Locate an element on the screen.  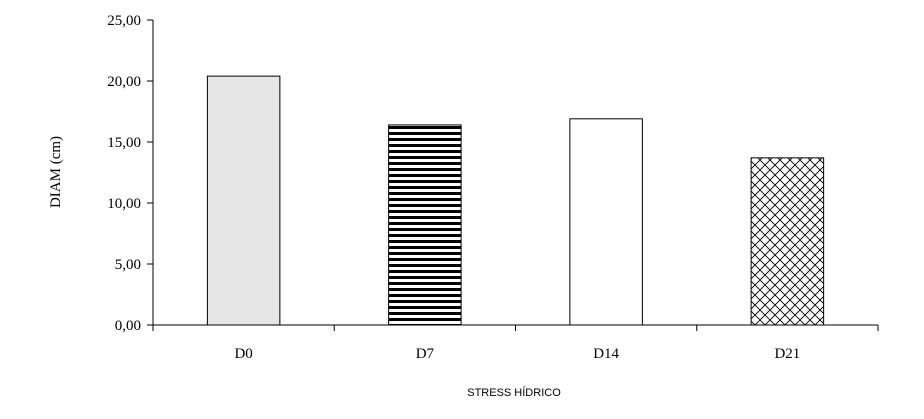
y-axis: 0,00 5,00 10,00 15,00 20,00 25,00 is located at coordinates (130, 173).